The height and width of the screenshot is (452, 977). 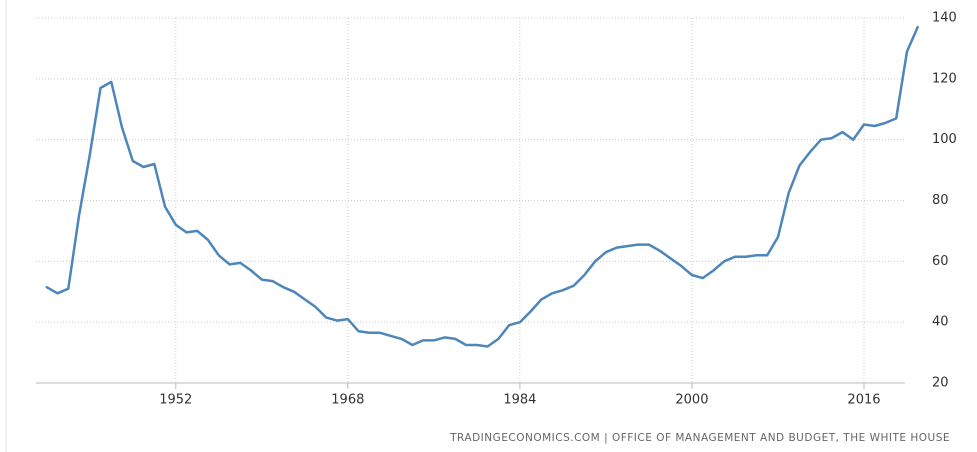 What do you see at coordinates (863, 400) in the screenshot?
I see `x-tick-label: 2016` at bounding box center [863, 400].